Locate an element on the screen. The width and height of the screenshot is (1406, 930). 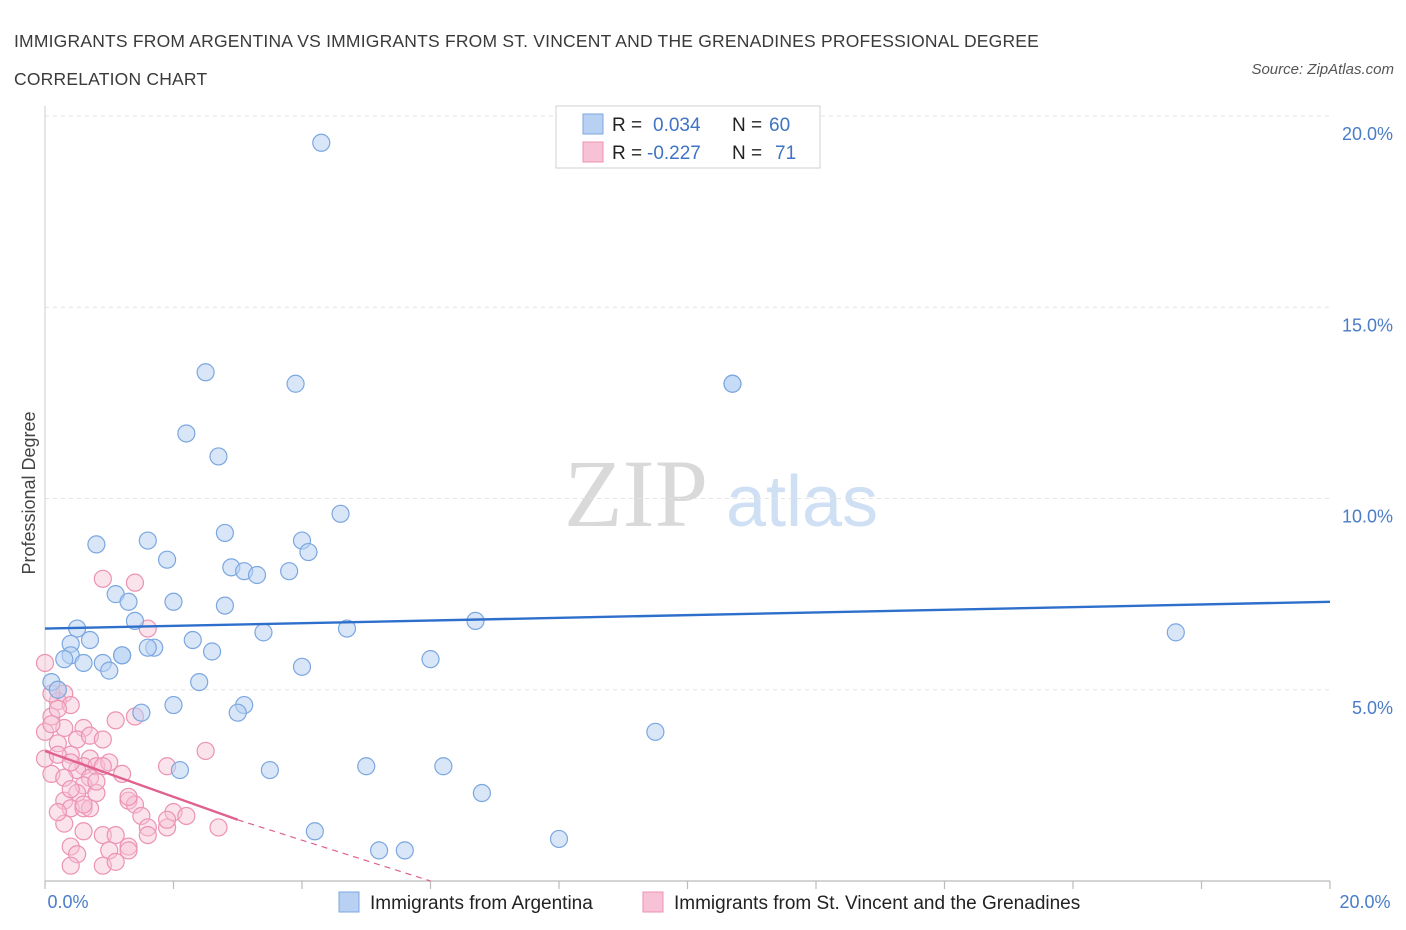
trend-line-st-vincent is located at coordinates (141, 785).